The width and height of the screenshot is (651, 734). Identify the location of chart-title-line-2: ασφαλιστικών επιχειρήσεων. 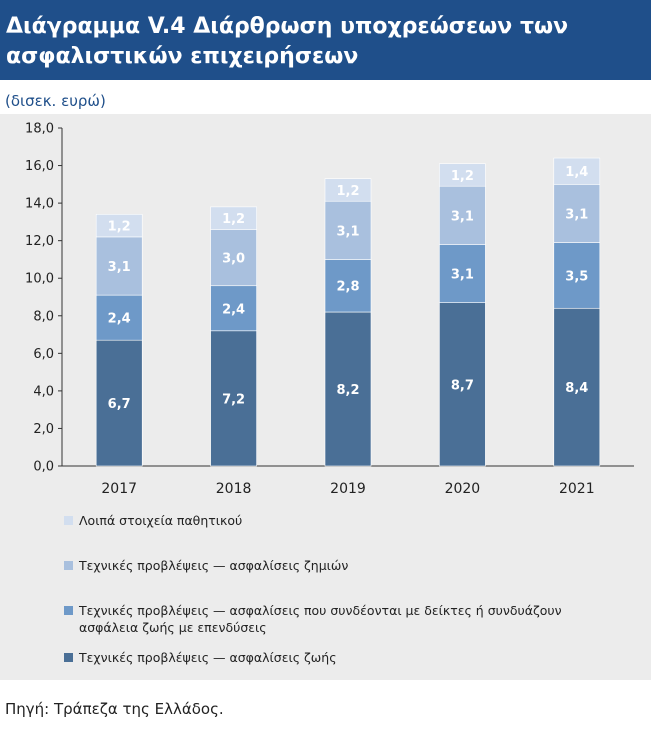
(182, 56).